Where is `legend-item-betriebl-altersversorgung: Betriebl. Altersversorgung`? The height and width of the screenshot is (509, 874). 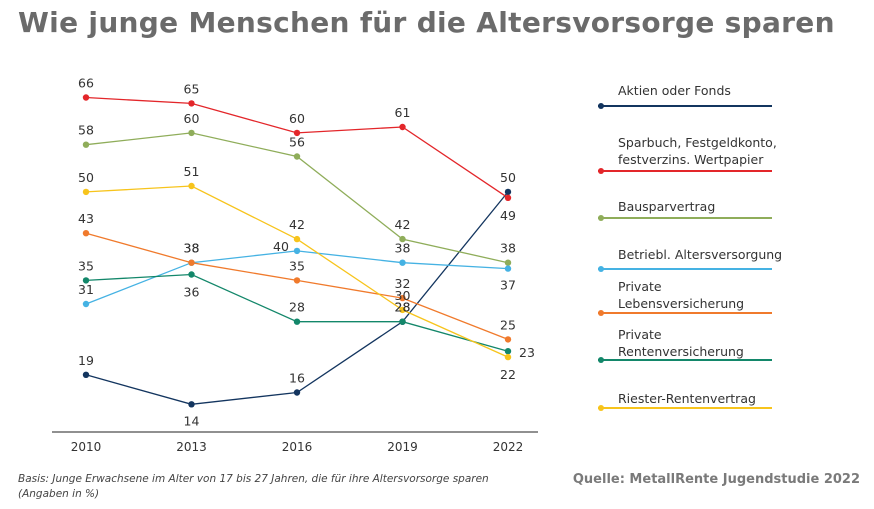
legend-item-betriebl-altersversorgung: Betriebl. Altersversorgung is located at coordinates (698, 259).